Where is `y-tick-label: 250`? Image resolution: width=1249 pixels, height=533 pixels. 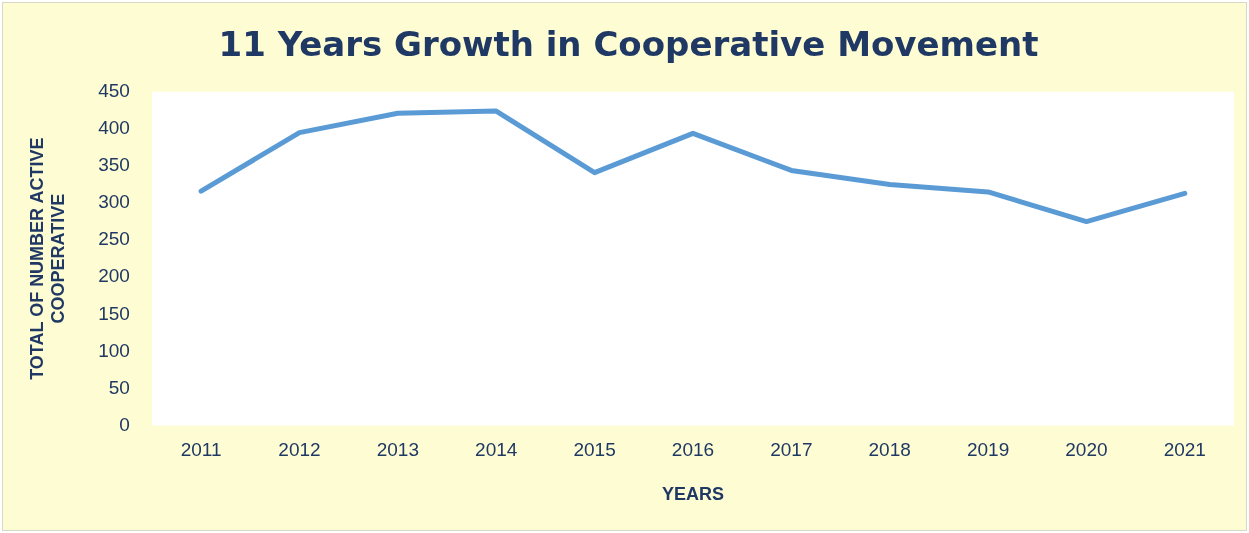 y-tick-label: 250 is located at coordinates (114, 239).